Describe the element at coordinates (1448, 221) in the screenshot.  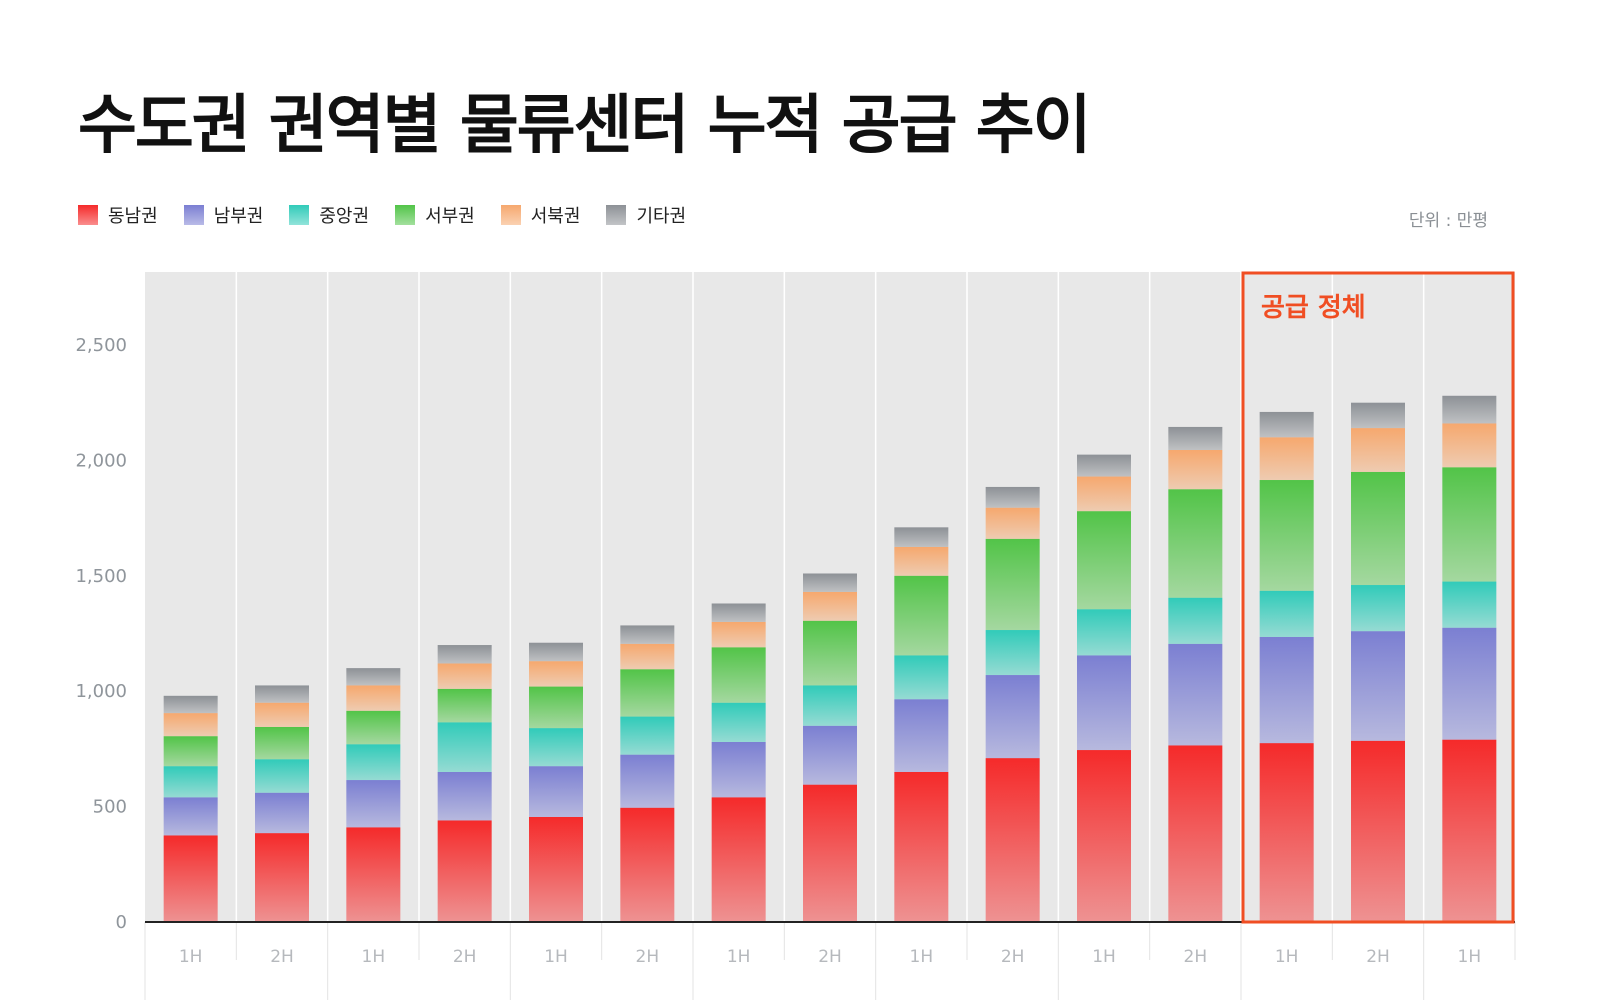
I see `unit-label: 단위 : 만평` at that location.